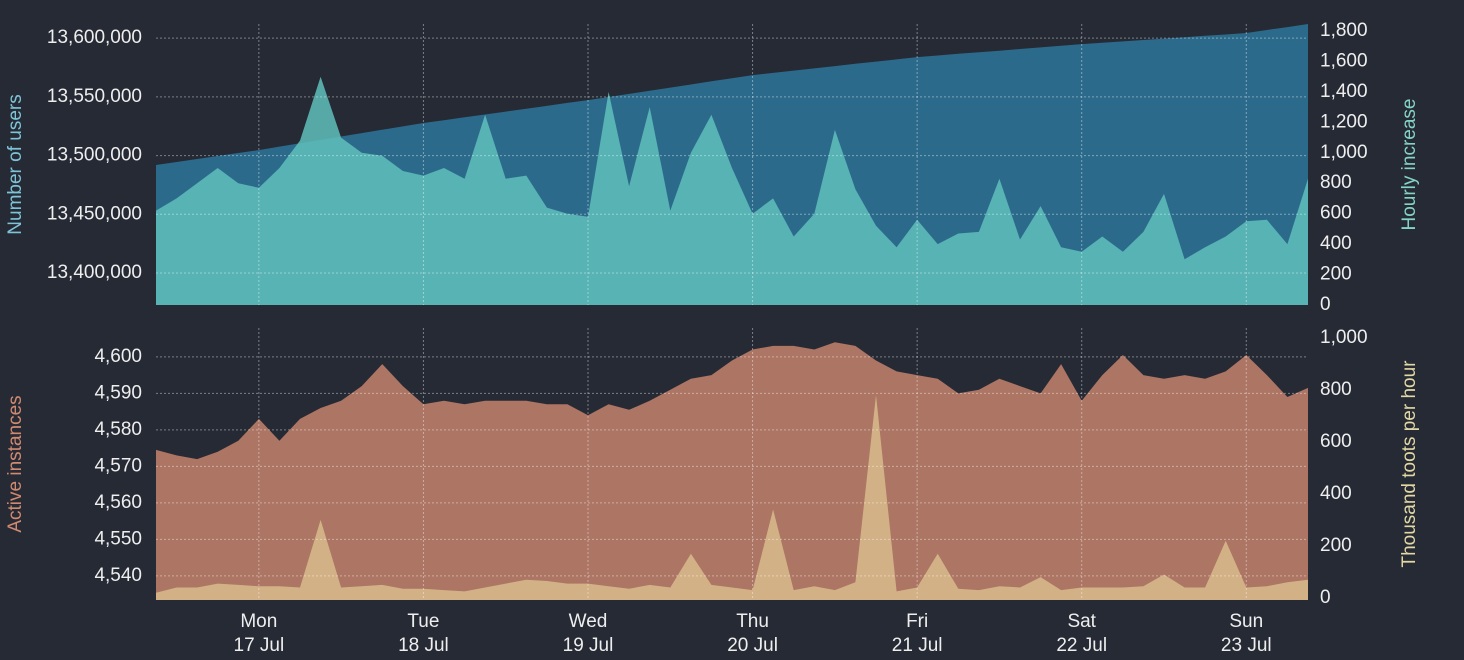 This screenshot has height=660, width=1464. Describe the element at coordinates (118, 392) in the screenshot. I see `y-tick-label: 4,590` at that location.